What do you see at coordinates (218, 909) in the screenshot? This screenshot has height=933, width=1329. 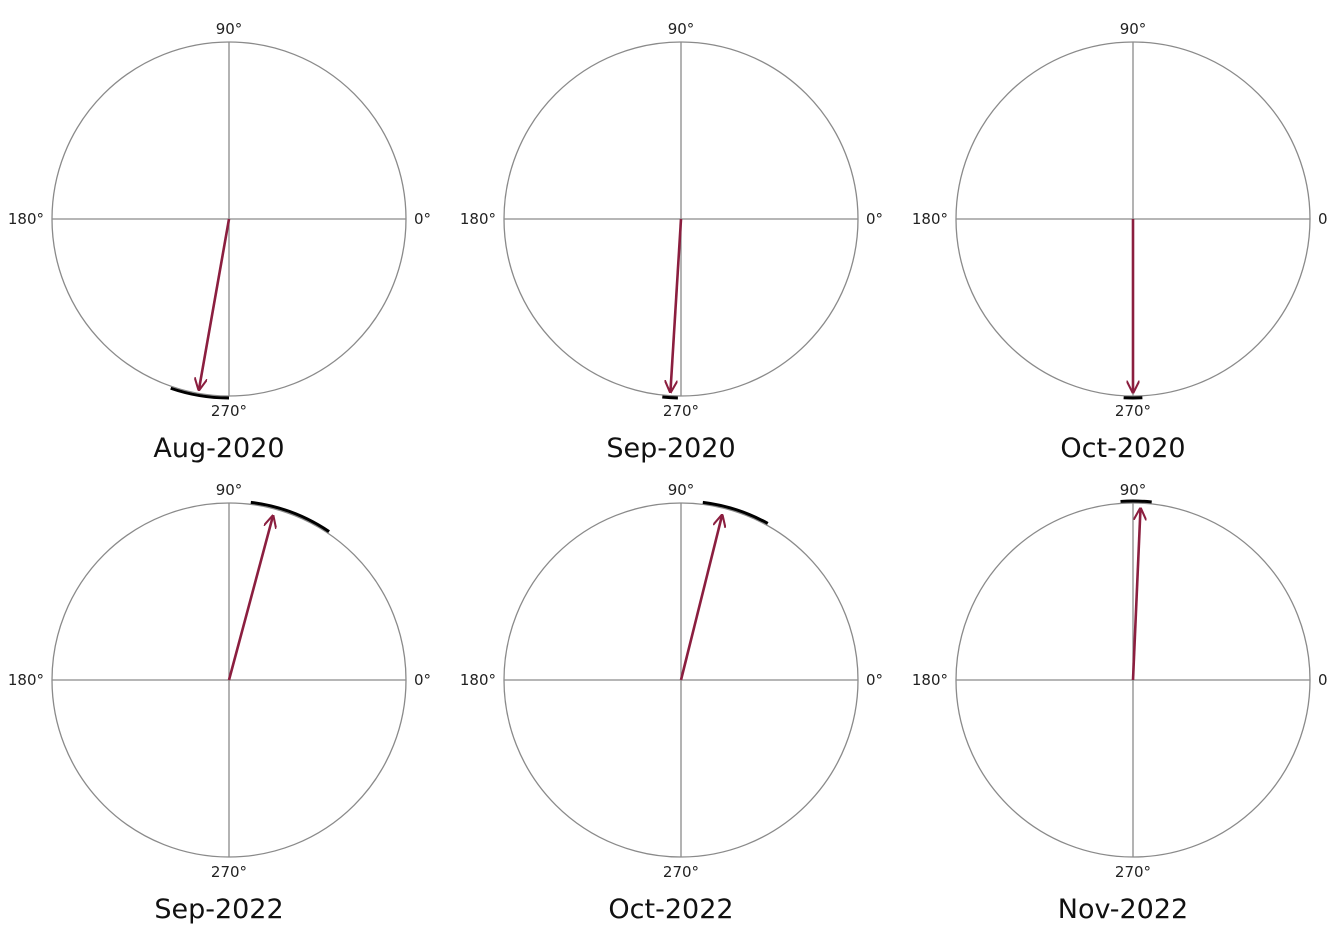 I see `chart-title: Sep-2022` at bounding box center [218, 909].